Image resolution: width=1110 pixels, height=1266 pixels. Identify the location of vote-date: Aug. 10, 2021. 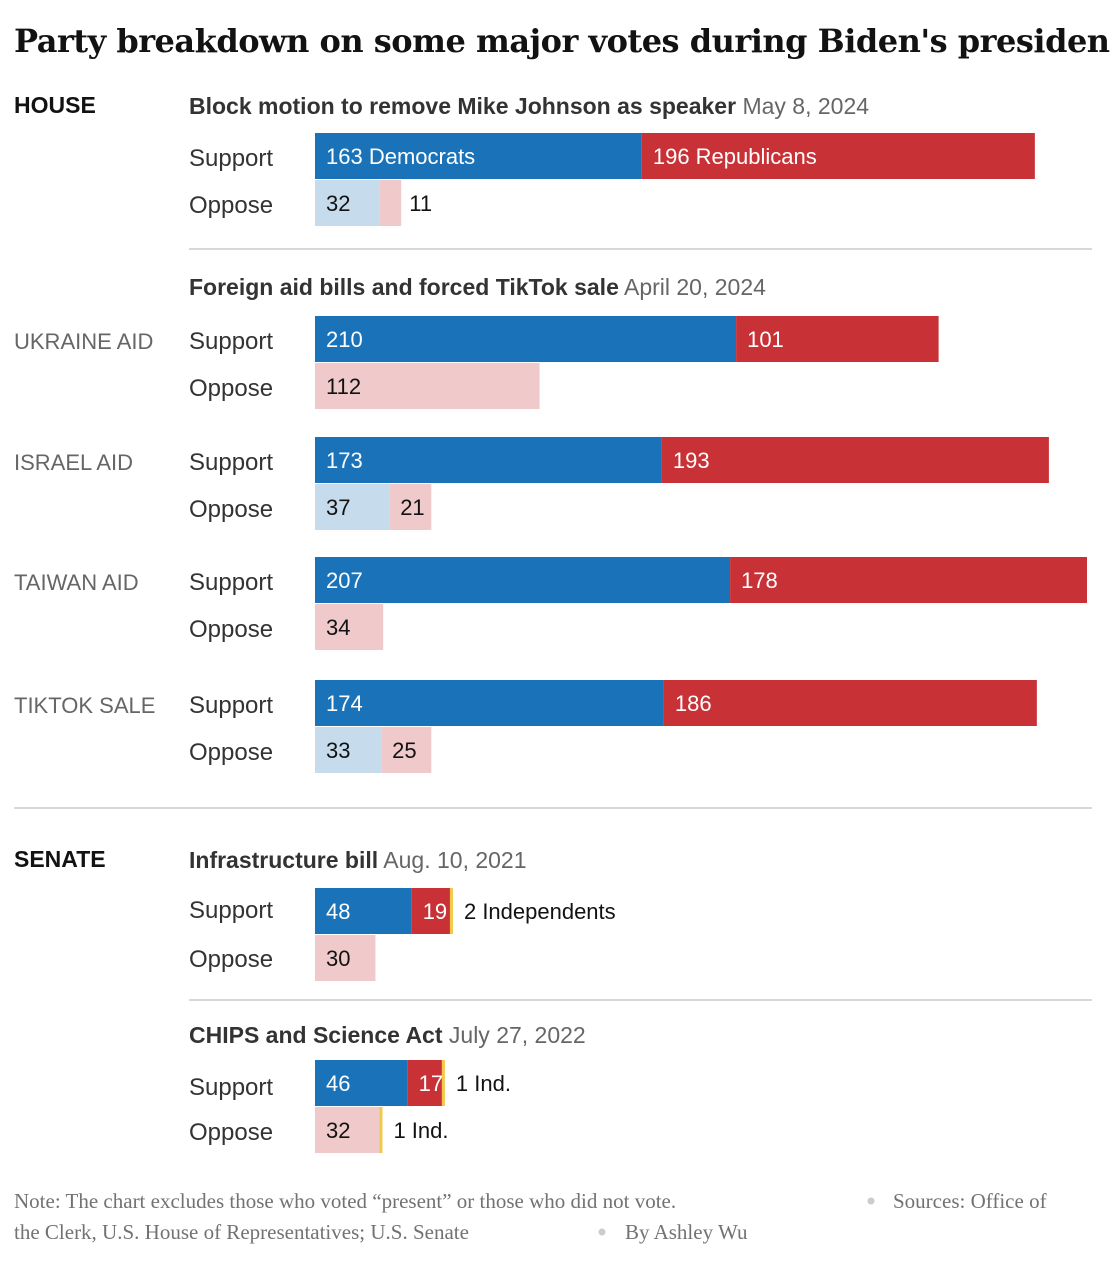
(452, 860).